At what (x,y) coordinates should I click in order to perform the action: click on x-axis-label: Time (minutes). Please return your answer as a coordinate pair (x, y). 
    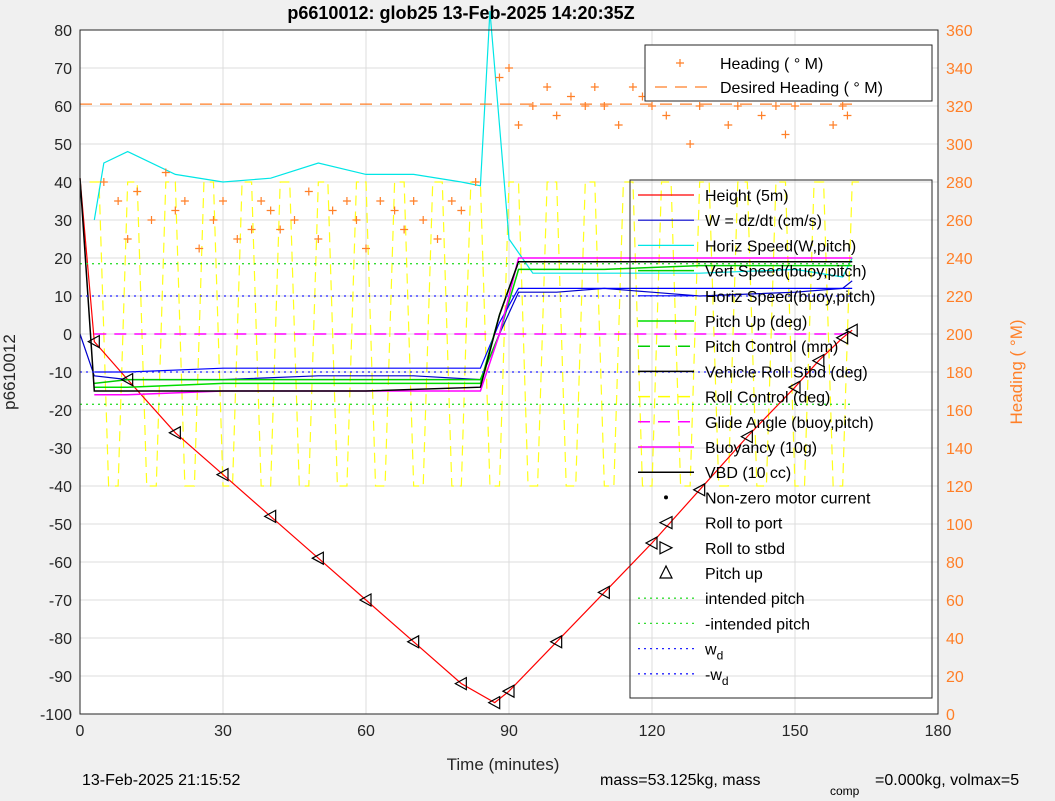
    Looking at the image, I should click on (503, 764).